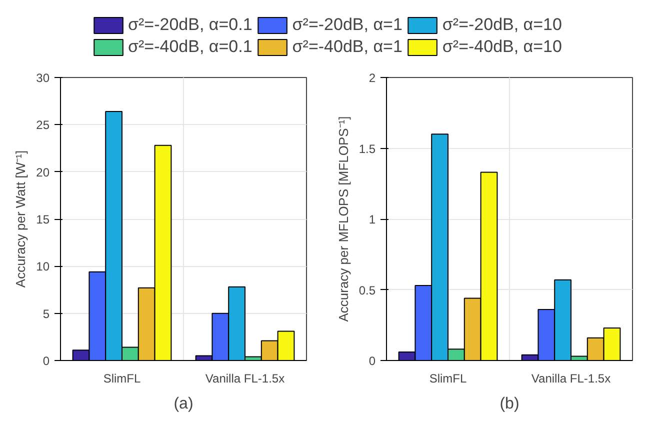 This screenshot has width=652, height=425. I want to click on y-axis-title: Accuracy per MFLOPS [MFLOPS⁻¹], so click(343, 219).